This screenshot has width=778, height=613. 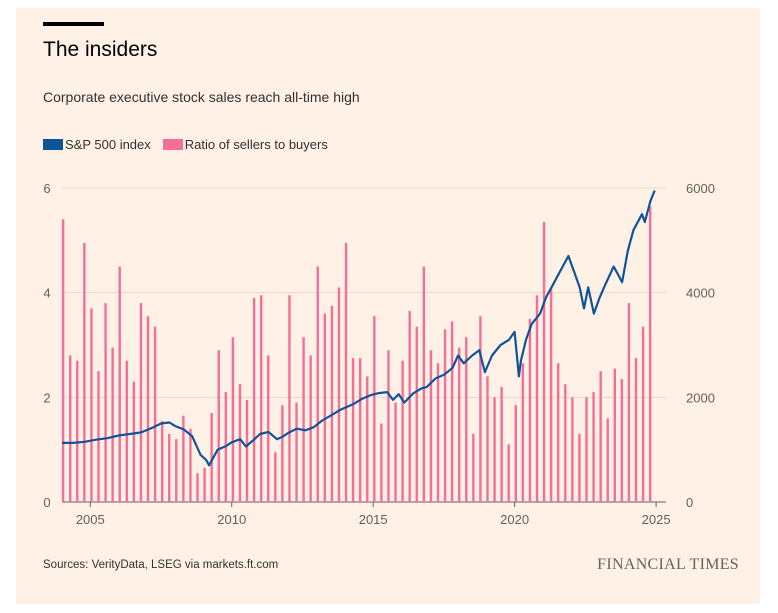 I want to click on y-right-tick-label: 2000, so click(x=700, y=397).